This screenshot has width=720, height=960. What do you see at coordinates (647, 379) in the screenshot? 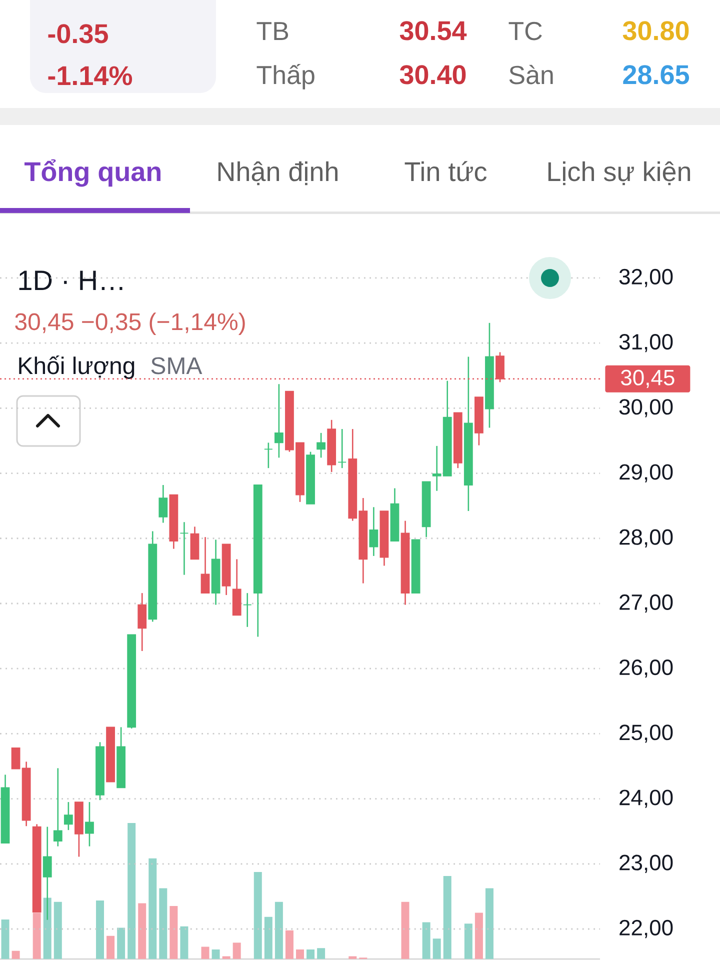
I see `ref-line-label: 30,45` at bounding box center [647, 379].